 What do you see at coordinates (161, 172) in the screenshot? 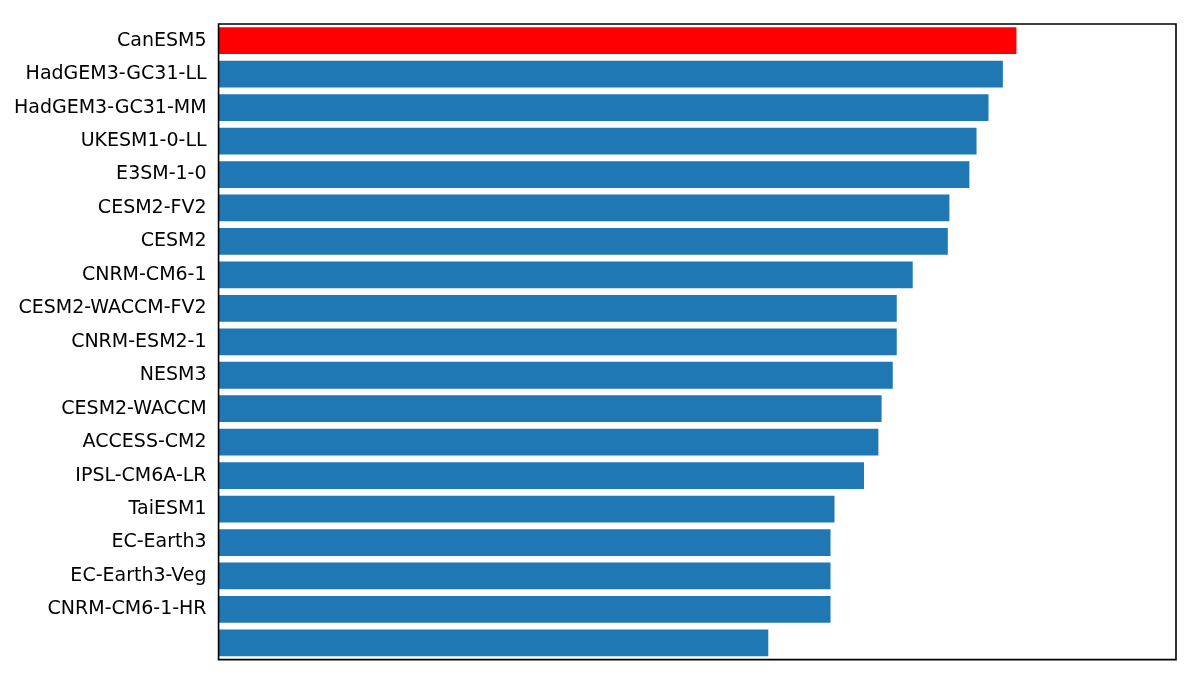
I see `y-tick-label: E3SM-1-0` at bounding box center [161, 172].